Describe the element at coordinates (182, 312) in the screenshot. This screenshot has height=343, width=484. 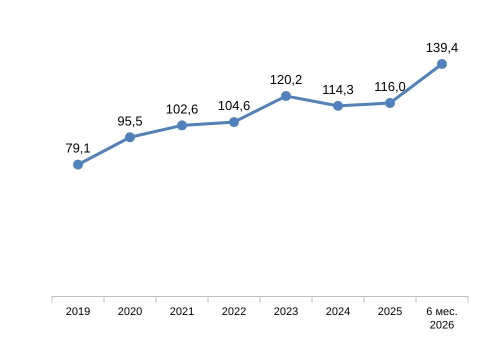
I see `x-tick-label: 2021` at that location.